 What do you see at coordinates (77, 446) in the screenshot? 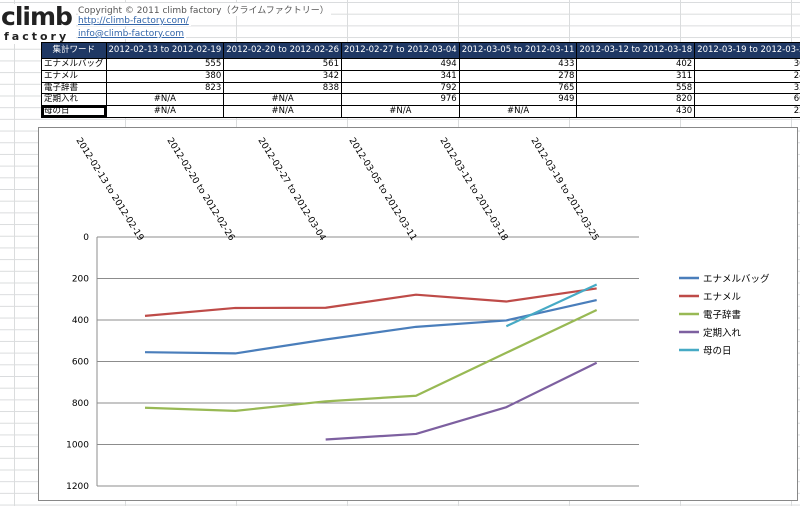
I see `y-tick-label: 1000` at bounding box center [77, 446].